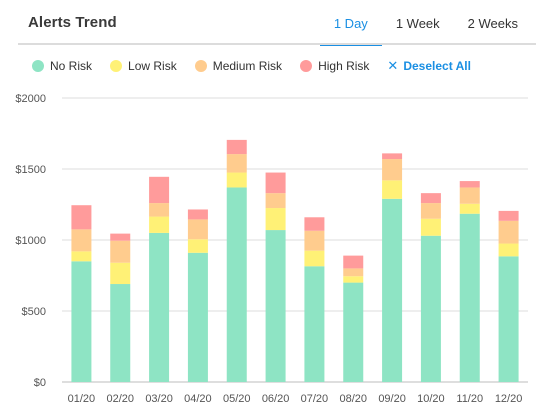 This screenshot has height=420, width=546. Describe the element at coordinates (116, 66) in the screenshot. I see `legend-swatch-low-risk` at that location.